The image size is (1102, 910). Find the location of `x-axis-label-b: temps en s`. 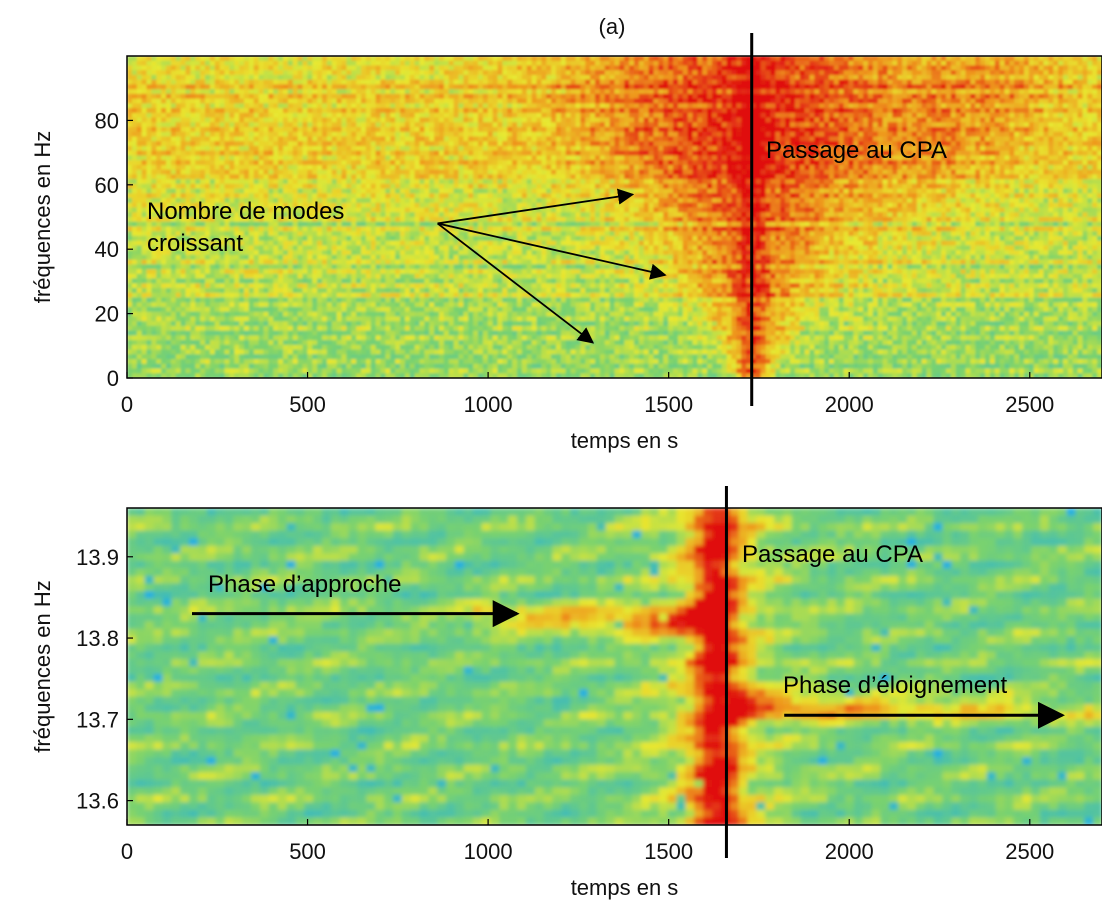

x-axis-label-b: temps en s is located at coordinates (625, 887).